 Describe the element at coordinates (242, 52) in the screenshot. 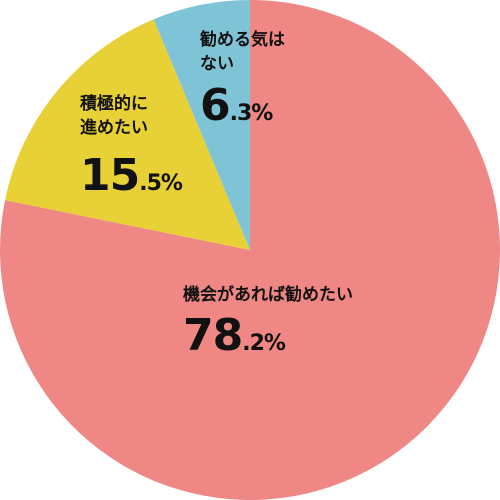

I see `slice-label: 勧める気は ない` at that location.